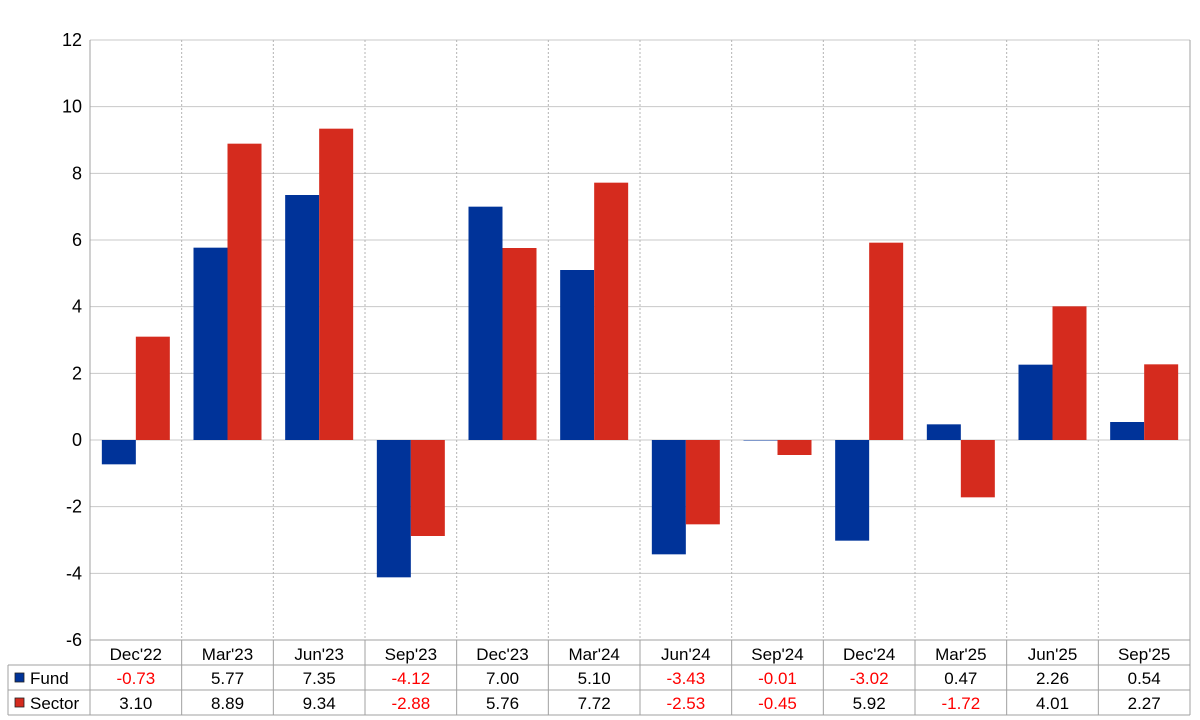 This screenshot has height=720, width=1200. Describe the element at coordinates (135, 678) in the screenshot. I see `value-label-fund: -0.73` at that location.